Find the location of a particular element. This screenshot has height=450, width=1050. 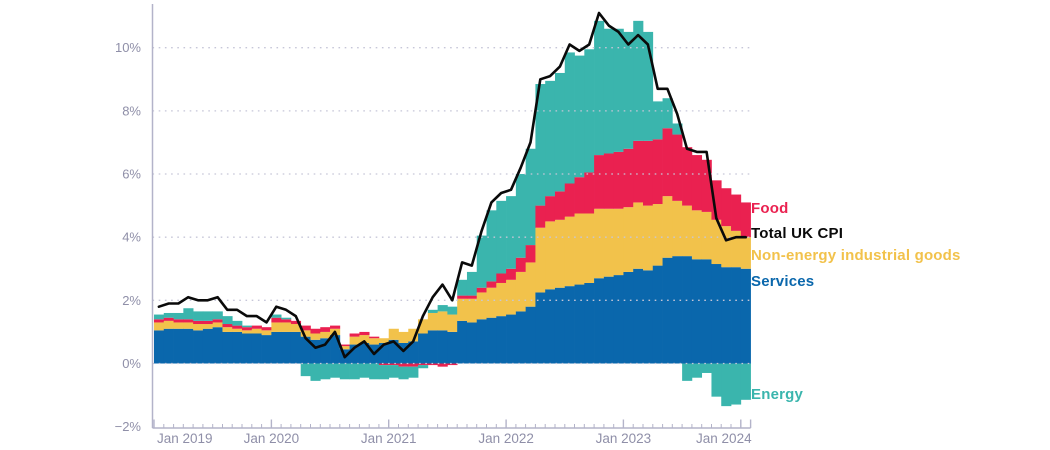

x-tick-label: Jan 2021 is located at coordinates (389, 438).